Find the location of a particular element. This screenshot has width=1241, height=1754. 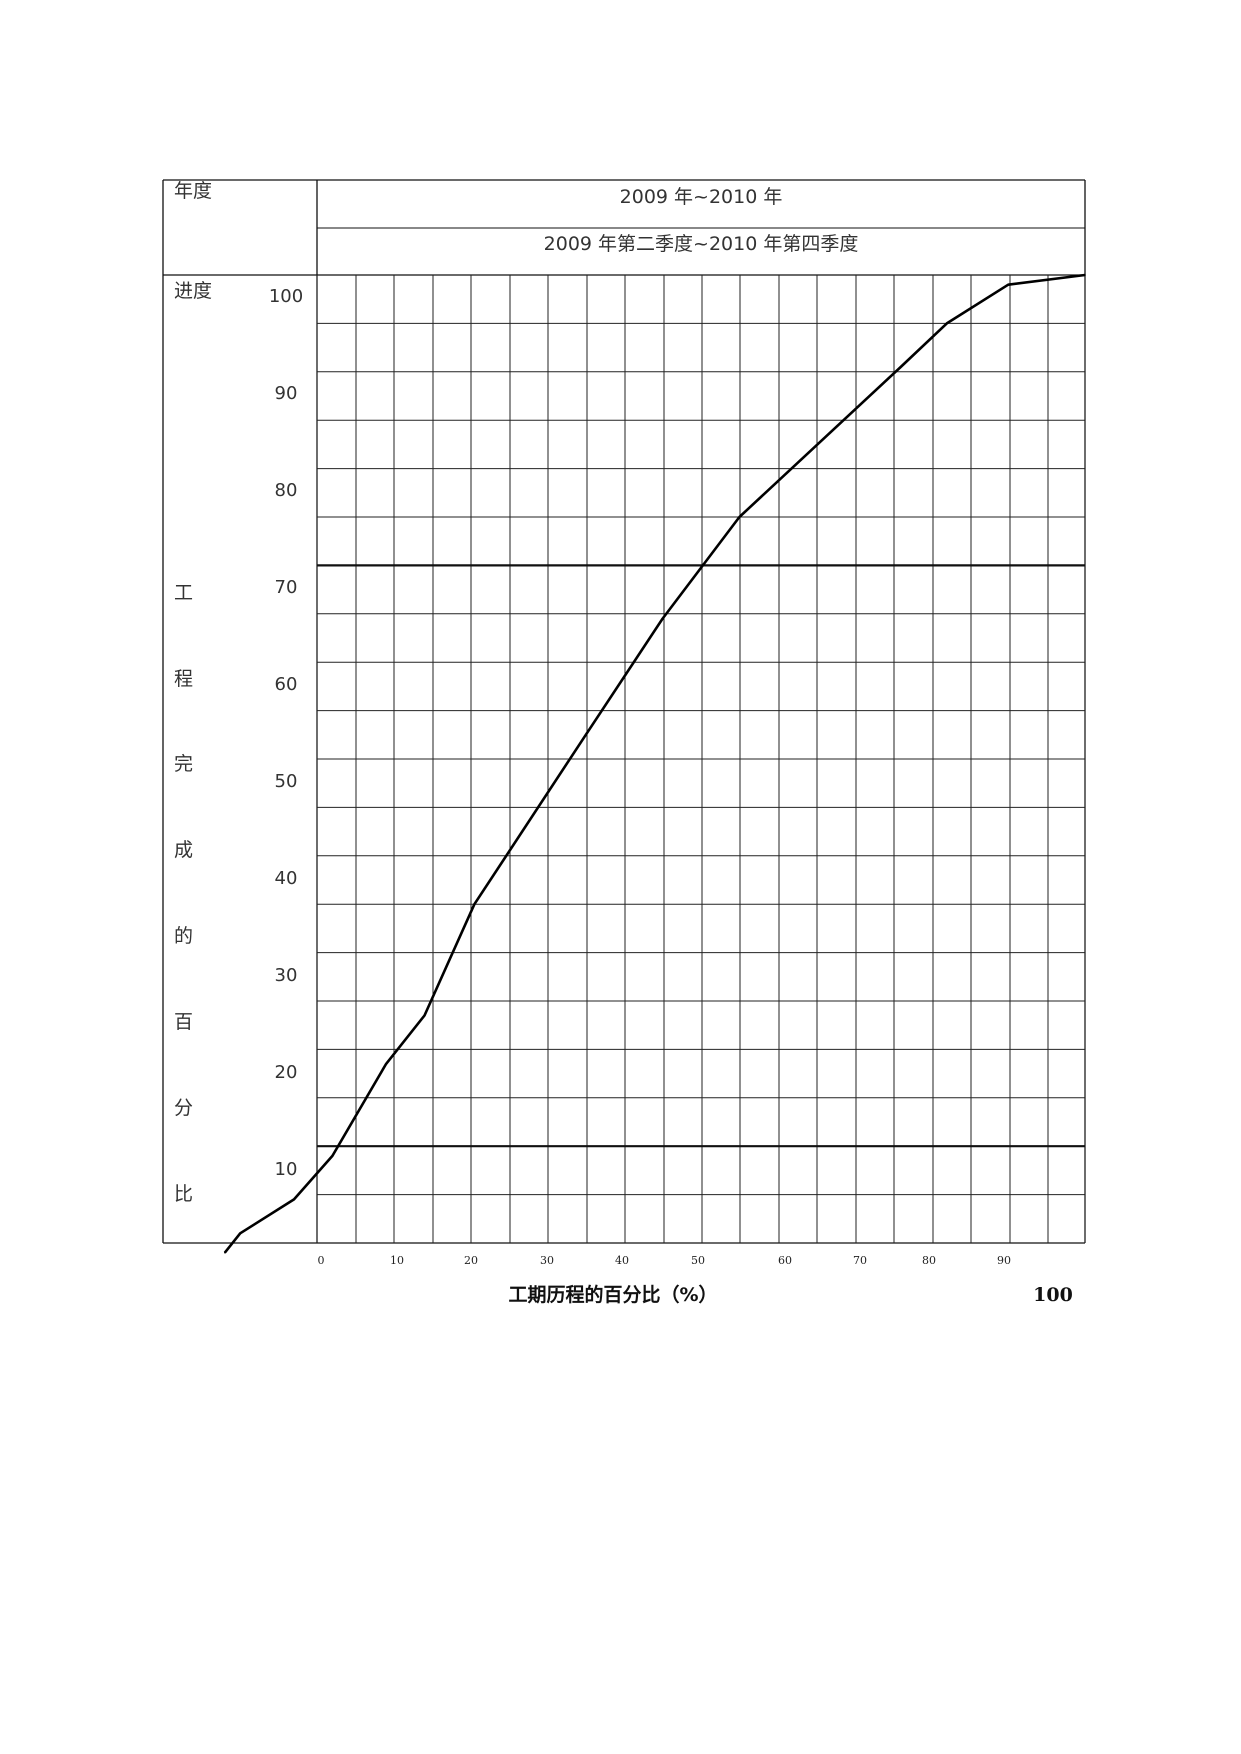

x-tick-label: 10 is located at coordinates (397, 1260).